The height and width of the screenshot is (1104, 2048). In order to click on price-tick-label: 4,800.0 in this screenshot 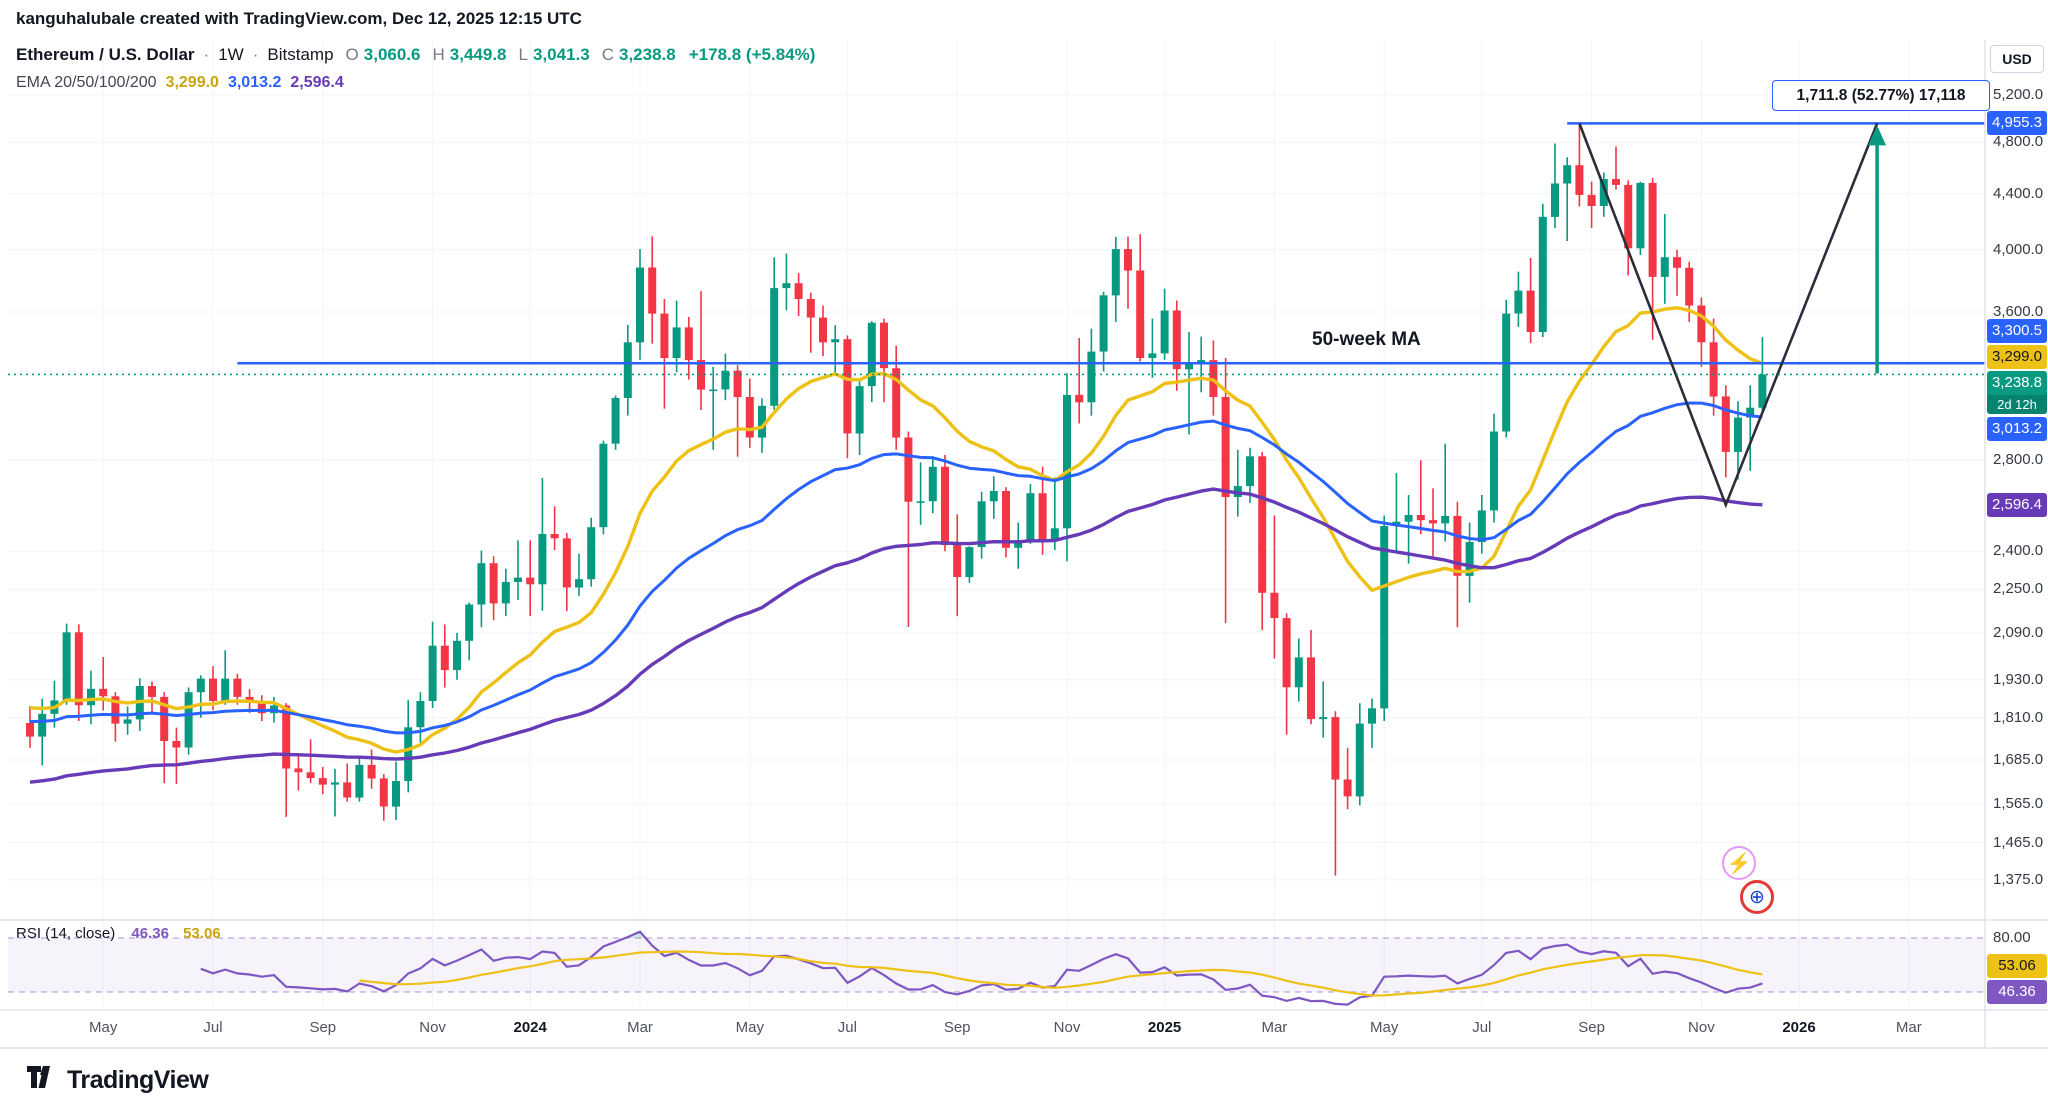, I will do `click(2018, 142)`.